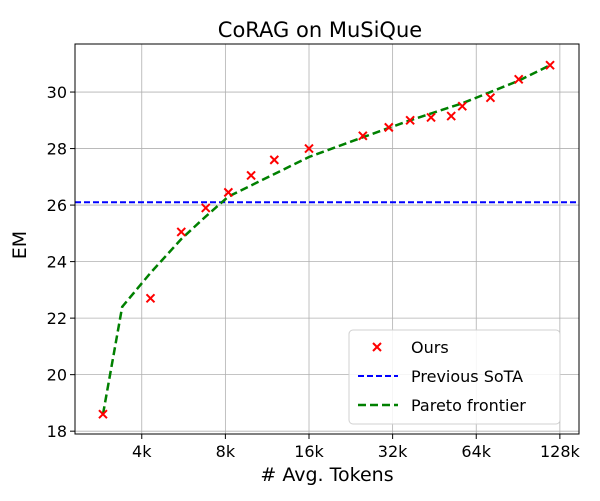  What do you see at coordinates (326, 475) in the screenshot?
I see `x-axis-label: # Avg. Tokens` at bounding box center [326, 475].